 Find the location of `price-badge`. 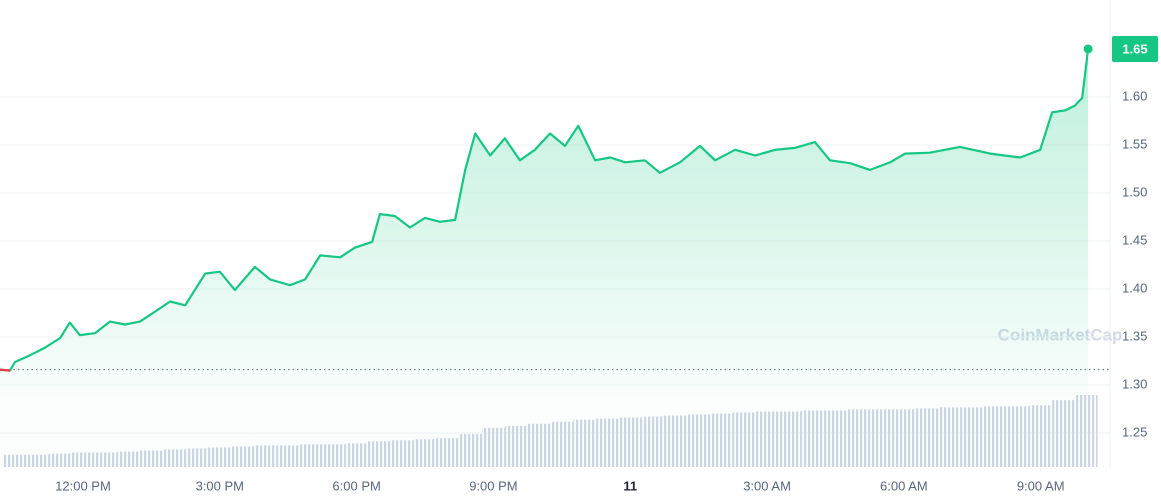

price-badge is located at coordinates (1135, 48).